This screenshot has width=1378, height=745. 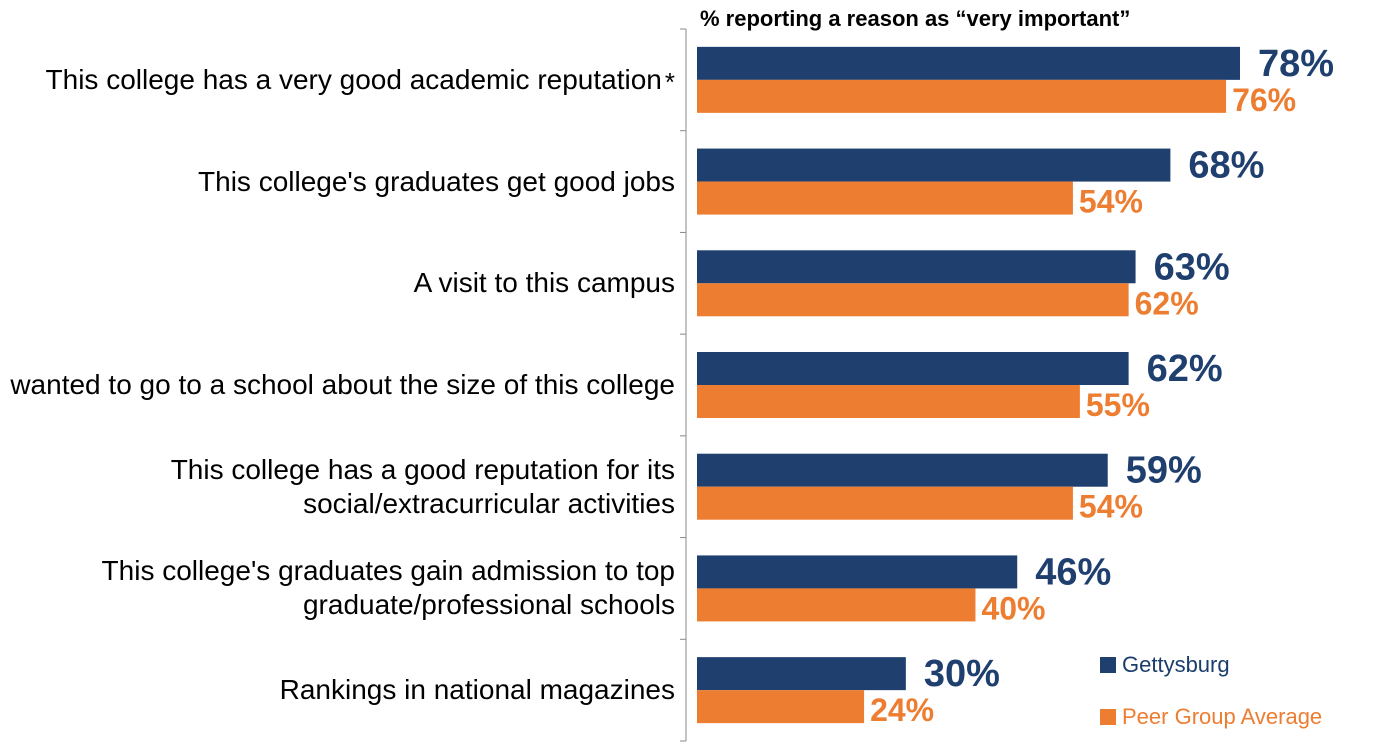 What do you see at coordinates (544, 283) in the screenshot?
I see `category-label-text: A visit to this campus` at bounding box center [544, 283].